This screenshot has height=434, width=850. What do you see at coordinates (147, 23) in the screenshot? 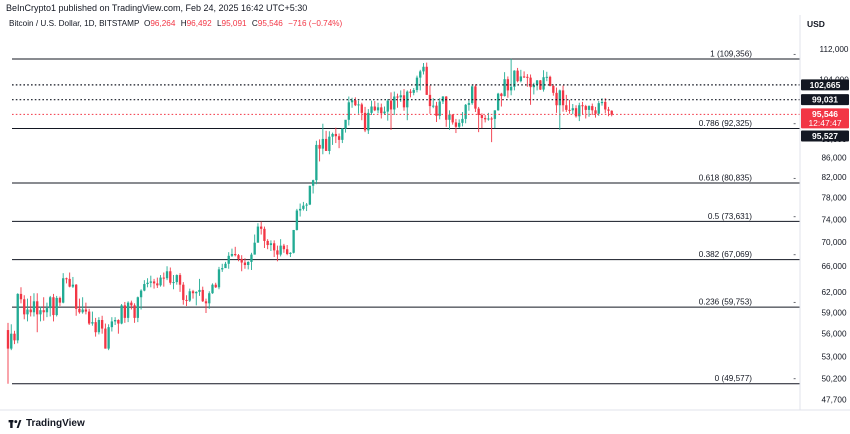
I see `open-label: O` at bounding box center [147, 23].